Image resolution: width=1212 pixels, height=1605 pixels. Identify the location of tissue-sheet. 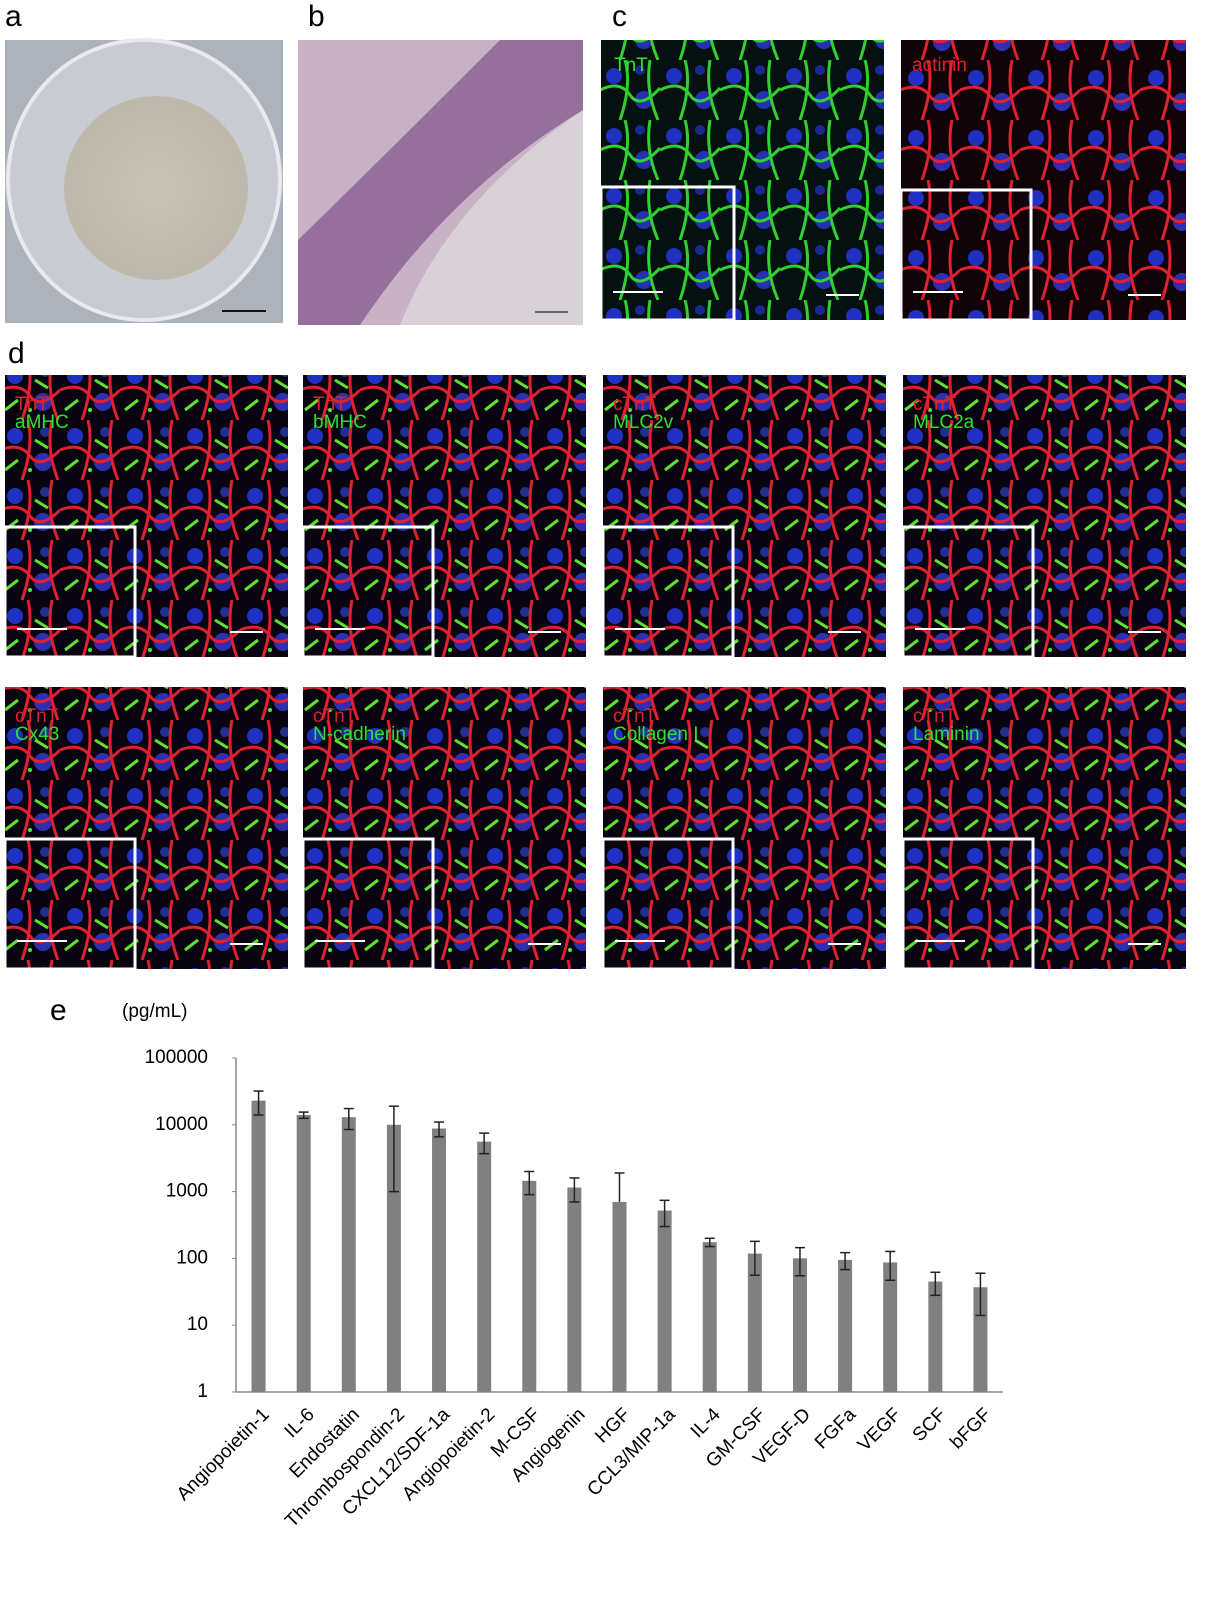
(156, 188).